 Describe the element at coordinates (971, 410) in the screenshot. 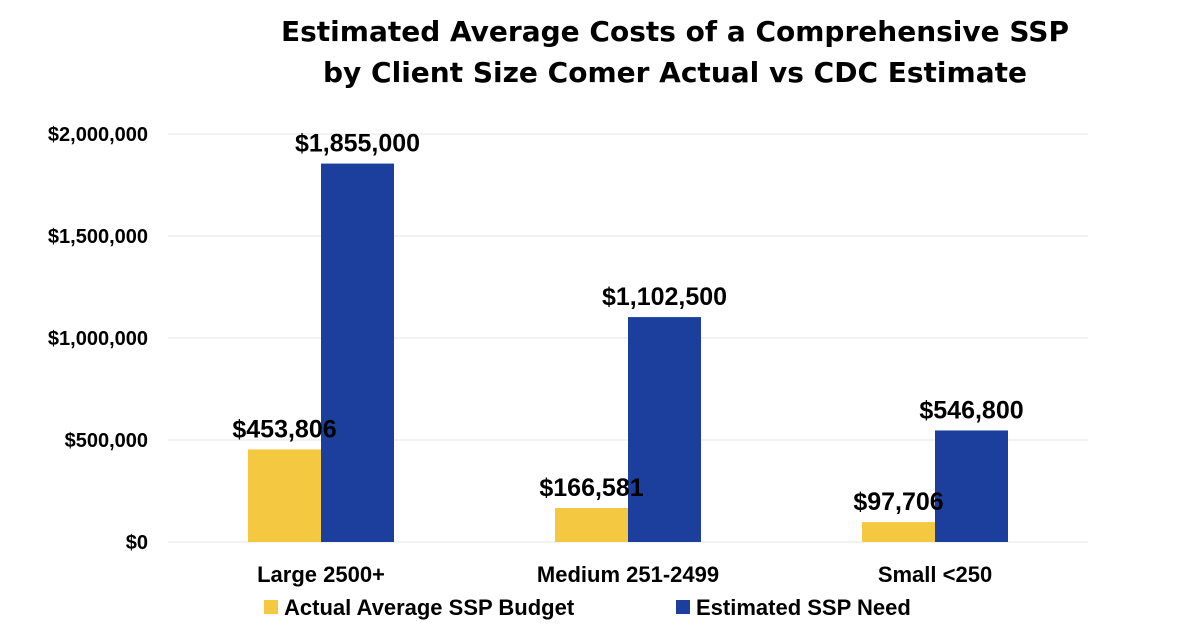

I see `data-label: $546,800` at that location.